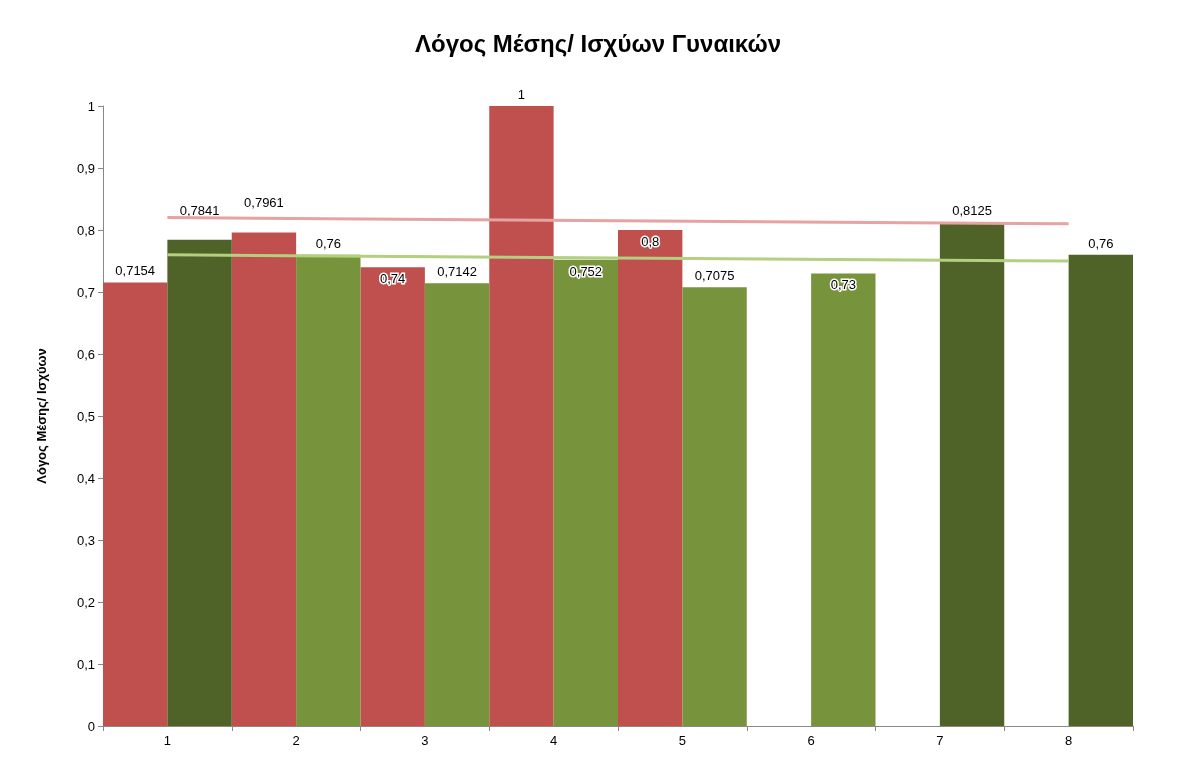 The image size is (1199, 776). I want to click on y-tick-label: 0,5, so click(85, 416).